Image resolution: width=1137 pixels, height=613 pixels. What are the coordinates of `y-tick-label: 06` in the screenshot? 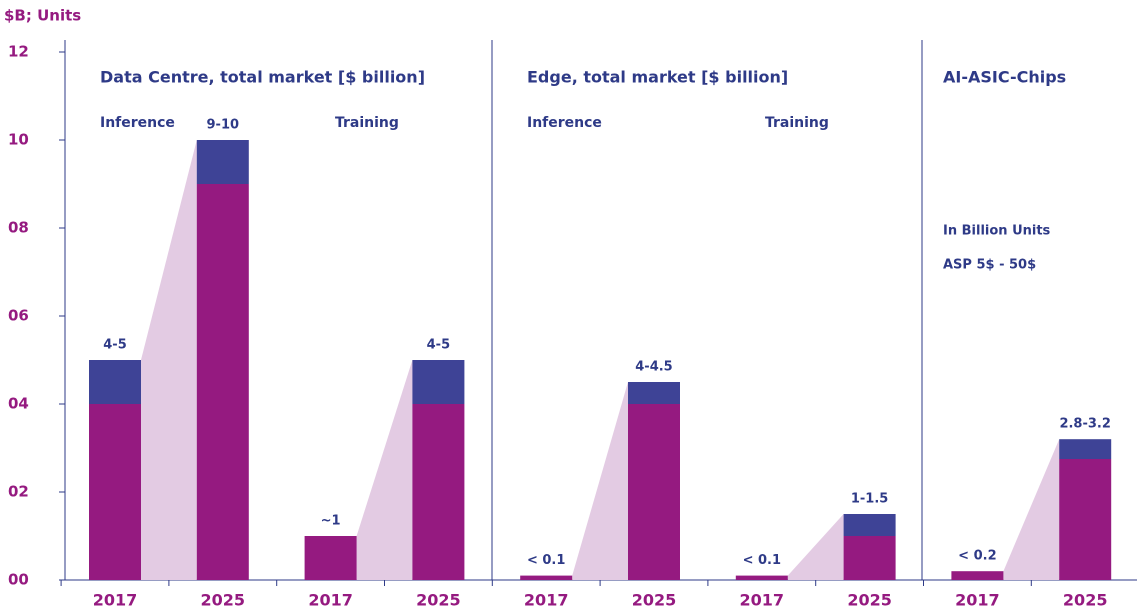 It's located at (18, 316).